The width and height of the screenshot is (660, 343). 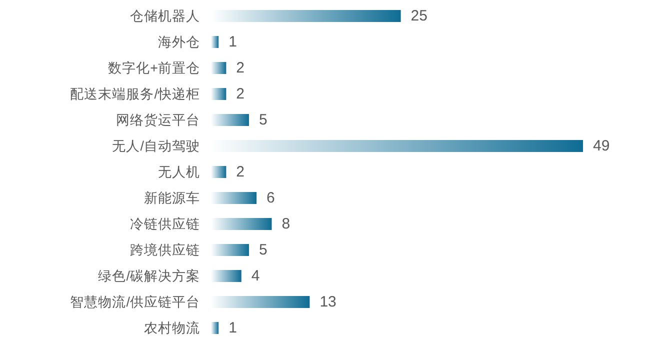 What do you see at coordinates (172, 328) in the screenshot?
I see `y-tick-label: 农村物流` at bounding box center [172, 328].